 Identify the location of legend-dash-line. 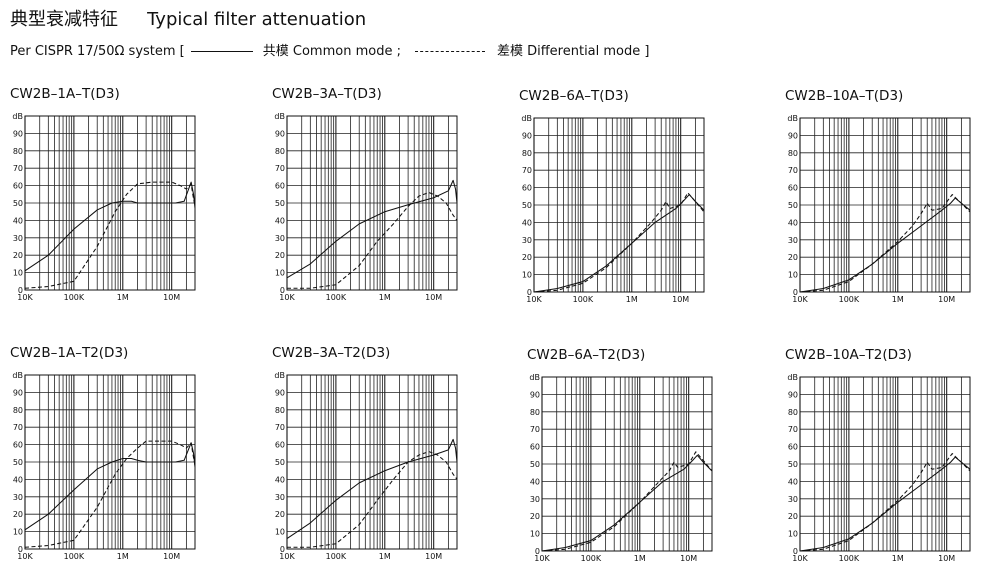
(449, 51).